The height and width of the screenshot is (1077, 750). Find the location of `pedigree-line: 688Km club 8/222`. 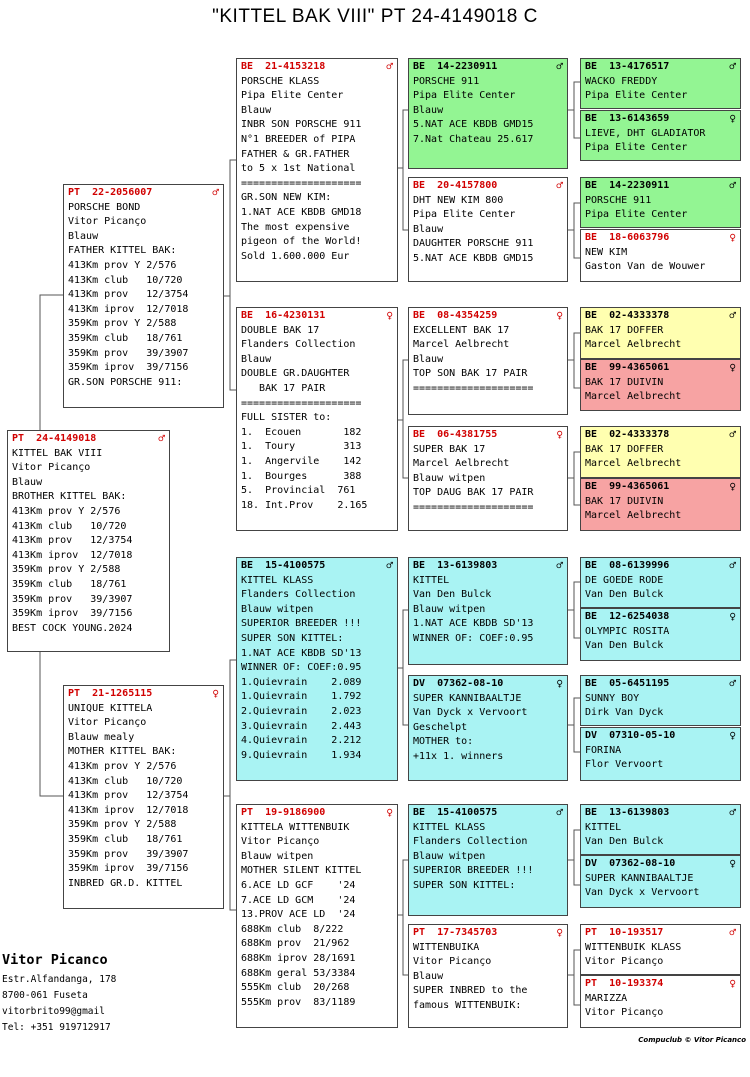

pedigree-line: 688Km club 8/222 is located at coordinates (292, 929).